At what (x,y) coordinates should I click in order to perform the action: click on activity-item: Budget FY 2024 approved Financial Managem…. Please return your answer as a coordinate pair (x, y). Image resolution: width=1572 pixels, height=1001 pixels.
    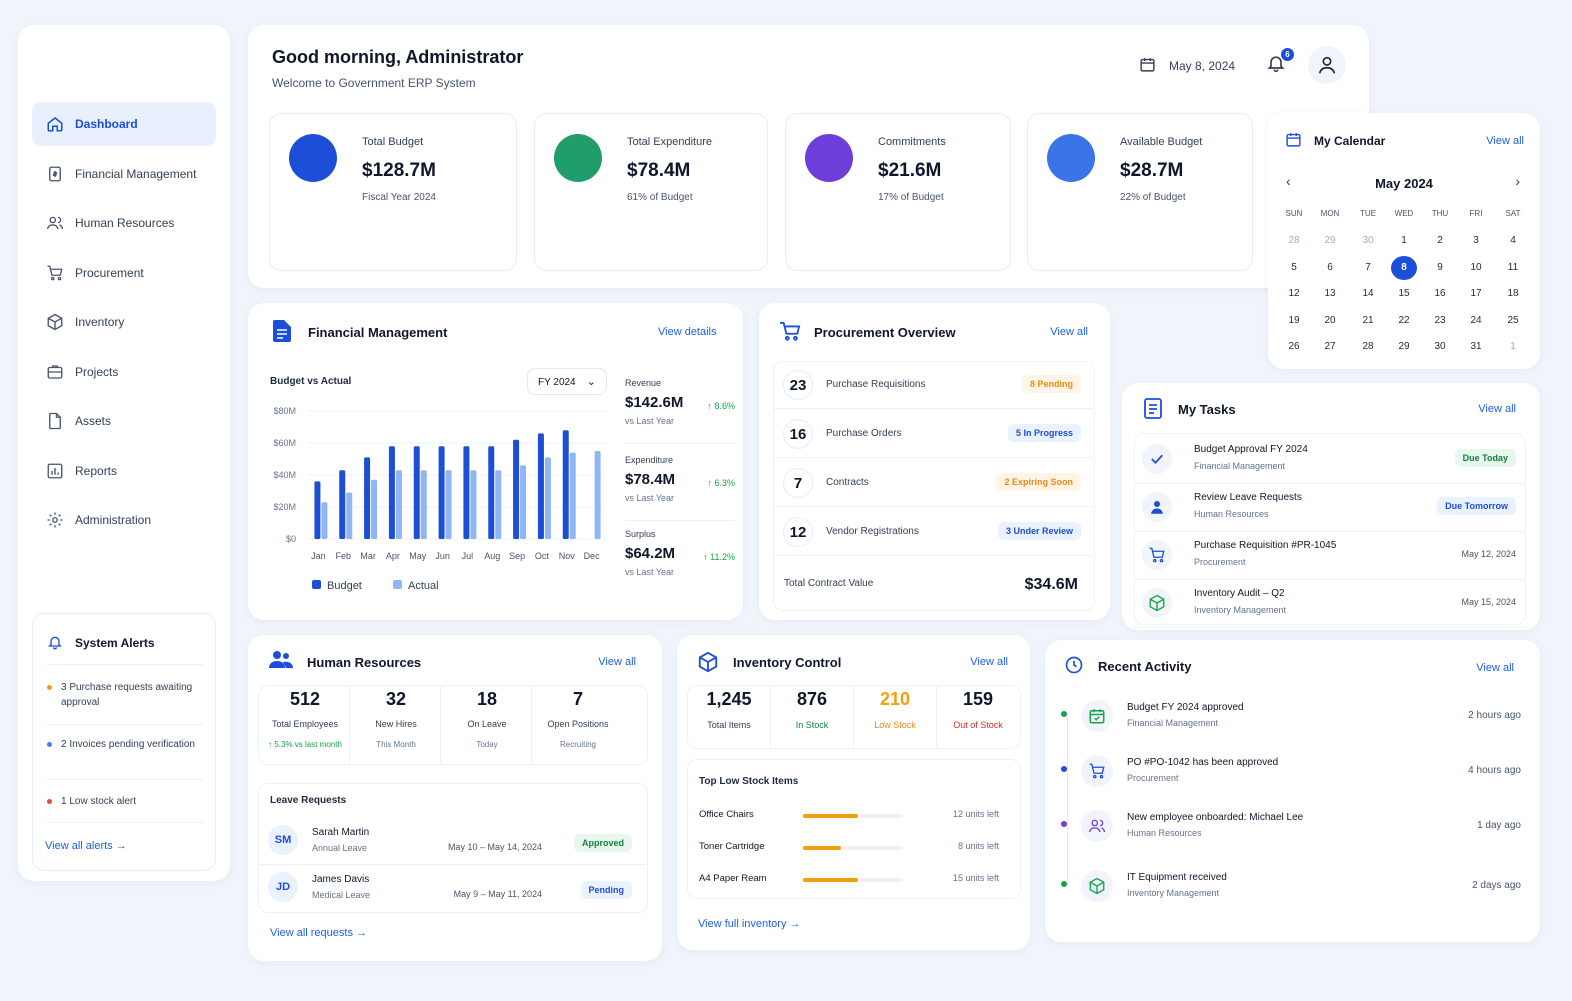
    Looking at the image, I should click on (1299, 723).